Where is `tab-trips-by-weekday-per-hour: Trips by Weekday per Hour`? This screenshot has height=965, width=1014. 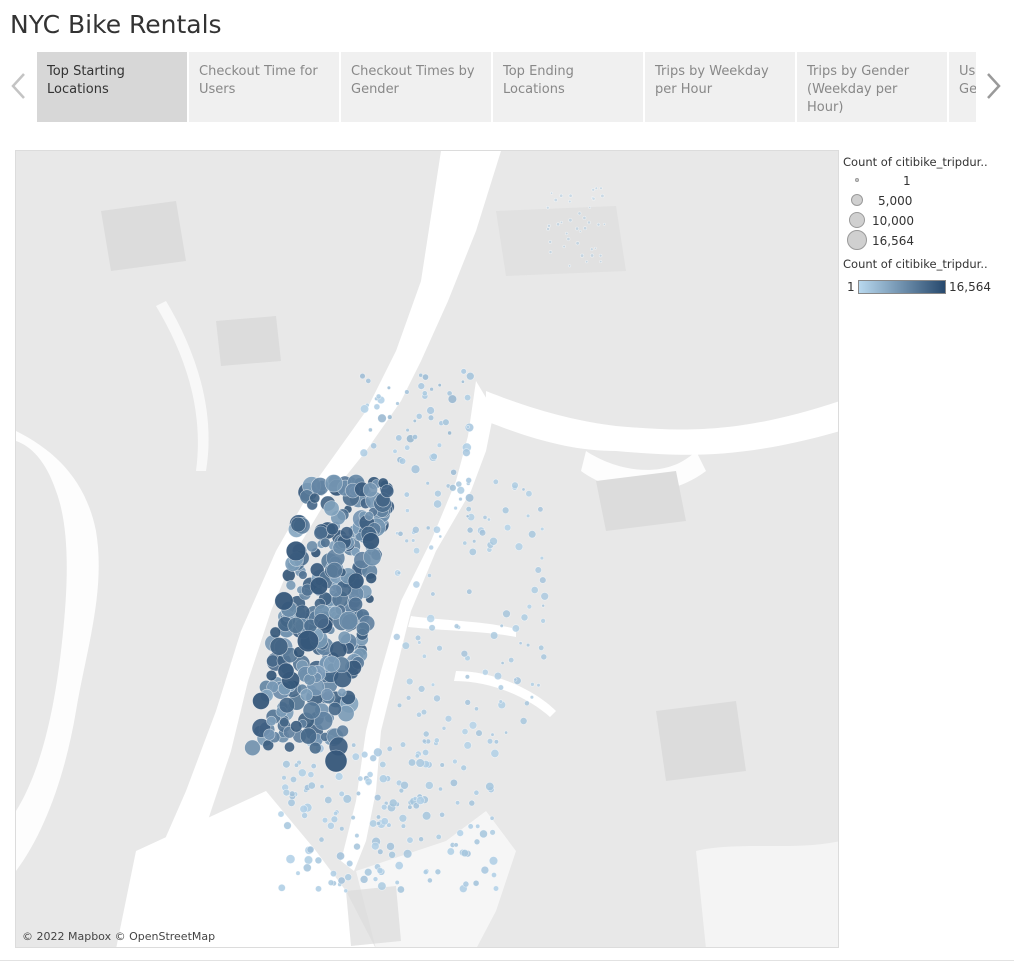
tab-trips-by-weekday-per-hour: Trips by Weekday per Hour is located at coordinates (720, 87).